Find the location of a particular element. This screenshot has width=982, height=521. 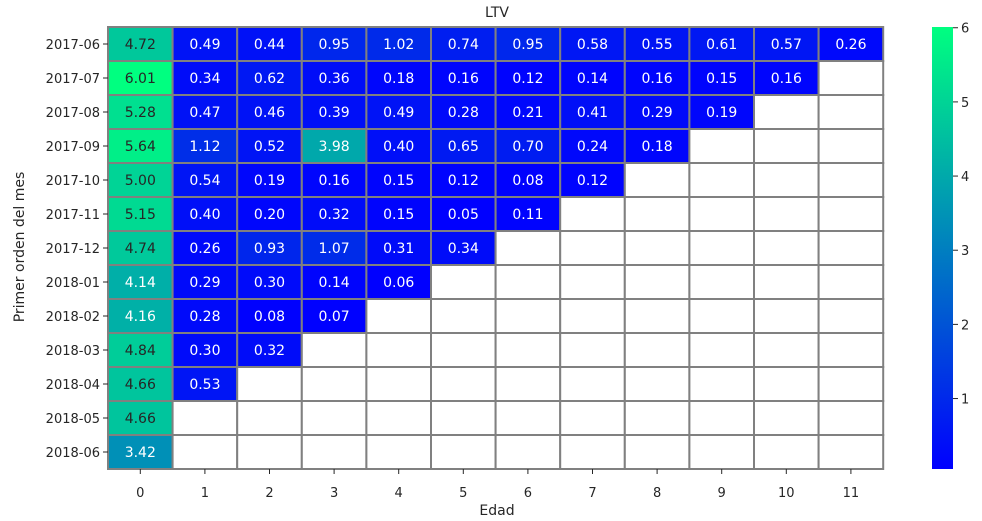

cell-value-label: 0.55 is located at coordinates (657, 45).